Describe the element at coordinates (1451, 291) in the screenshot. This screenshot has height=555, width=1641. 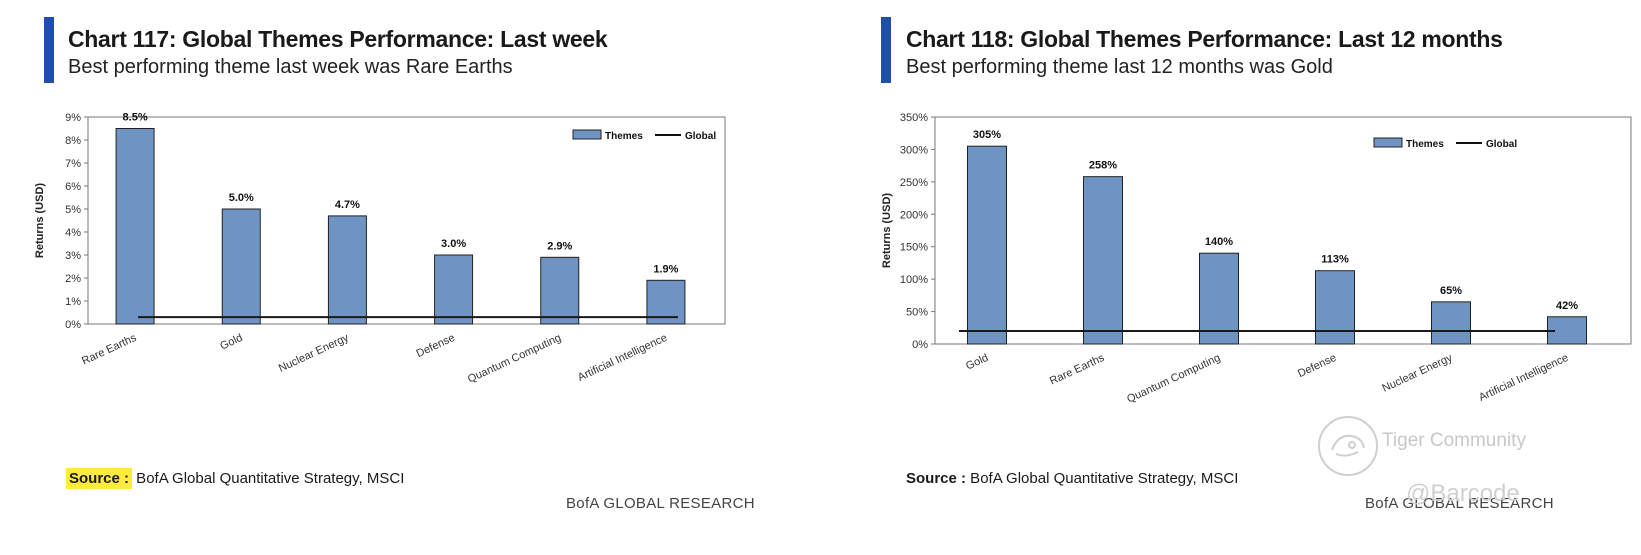
I see `bar-data-label: 65%` at that location.